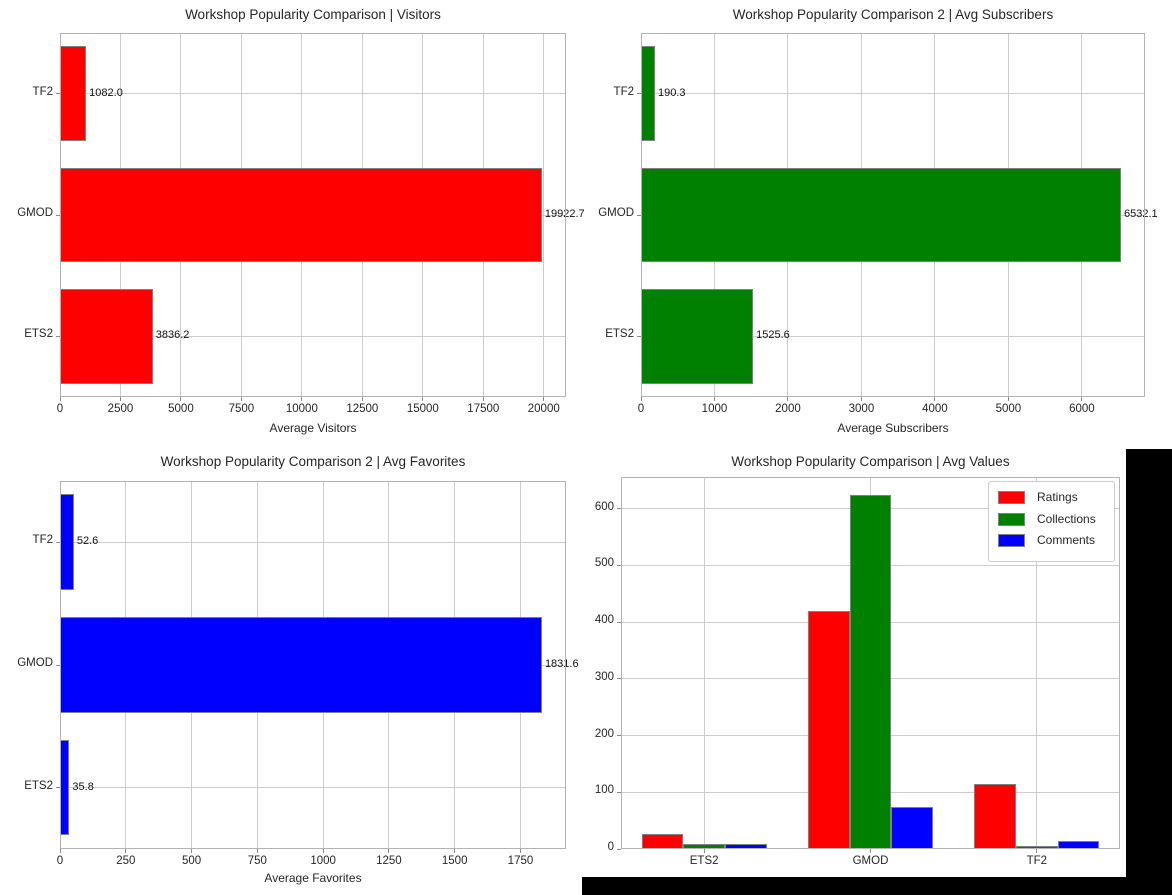 This screenshot has height=895, width=1172. I want to click on bar-value-label: 1525.6, so click(773, 335).